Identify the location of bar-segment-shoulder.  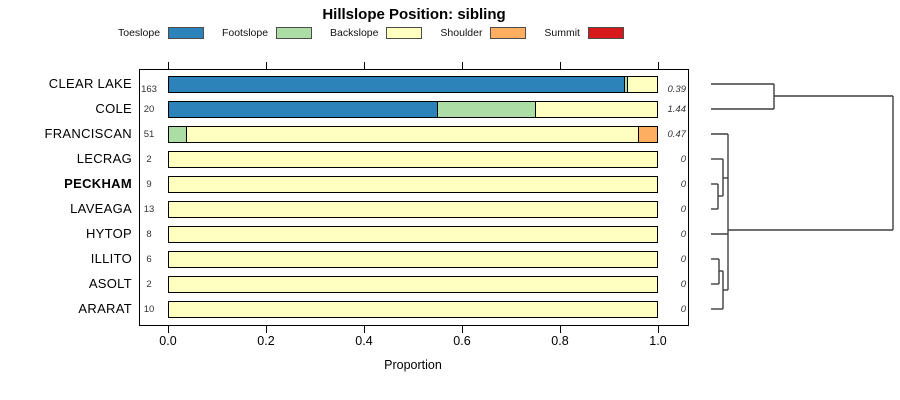
(648, 134).